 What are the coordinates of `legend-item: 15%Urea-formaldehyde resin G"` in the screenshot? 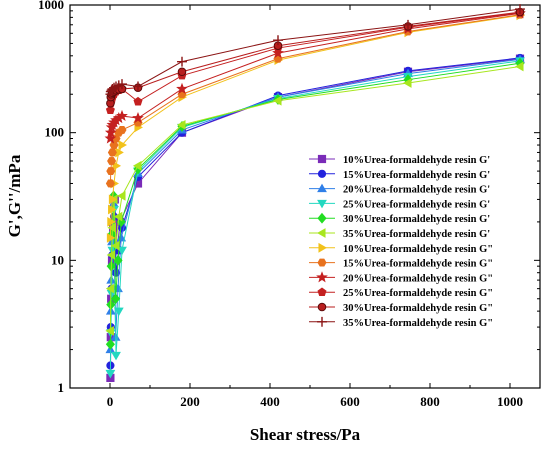 It's located at (401, 264).